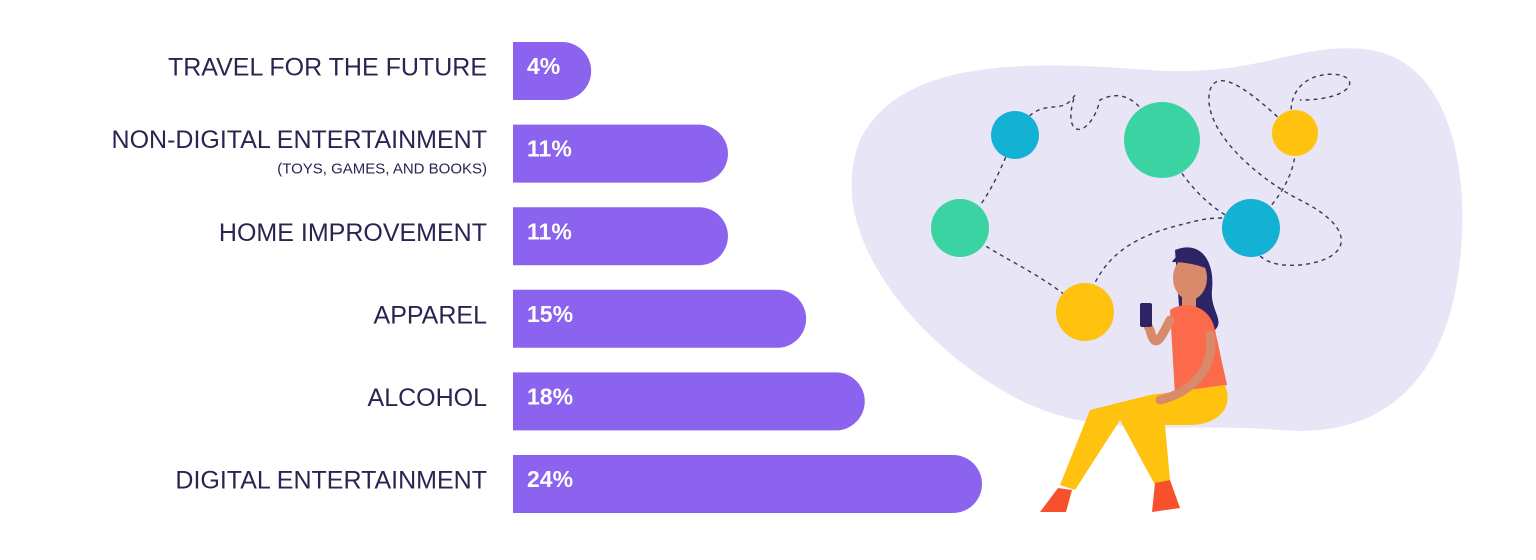  Describe the element at coordinates (327, 68) in the screenshot. I see `category-label: TRAVEL FOR THE FUTURE` at that location.